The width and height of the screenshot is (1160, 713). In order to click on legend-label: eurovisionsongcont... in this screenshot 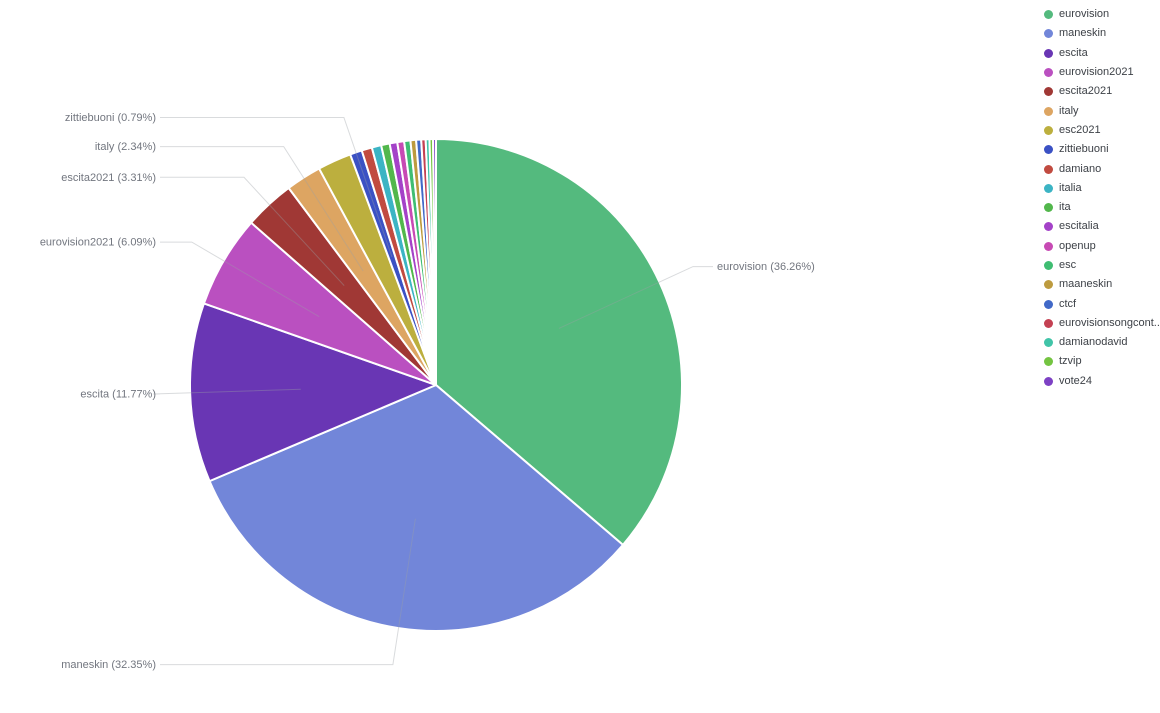, I will do `click(1109, 322)`.